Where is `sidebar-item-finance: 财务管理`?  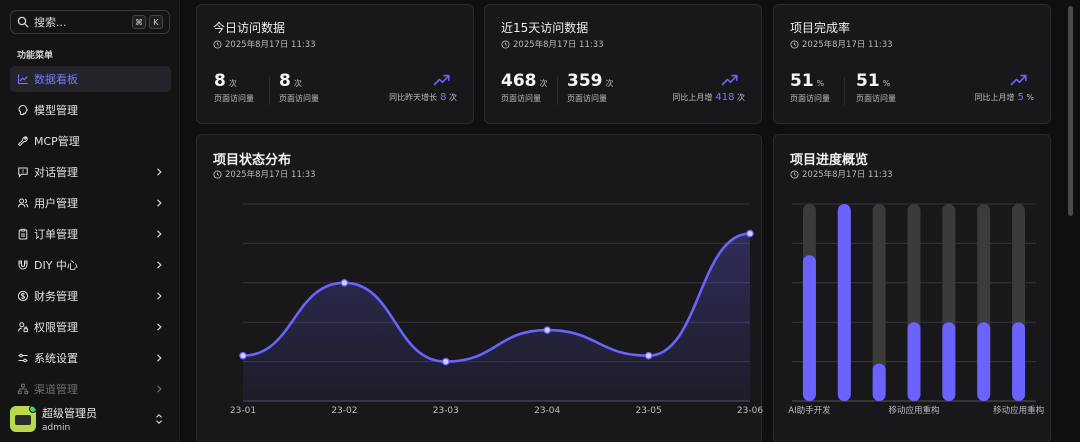
sidebar-item-finance: 财务管理 is located at coordinates (90, 296).